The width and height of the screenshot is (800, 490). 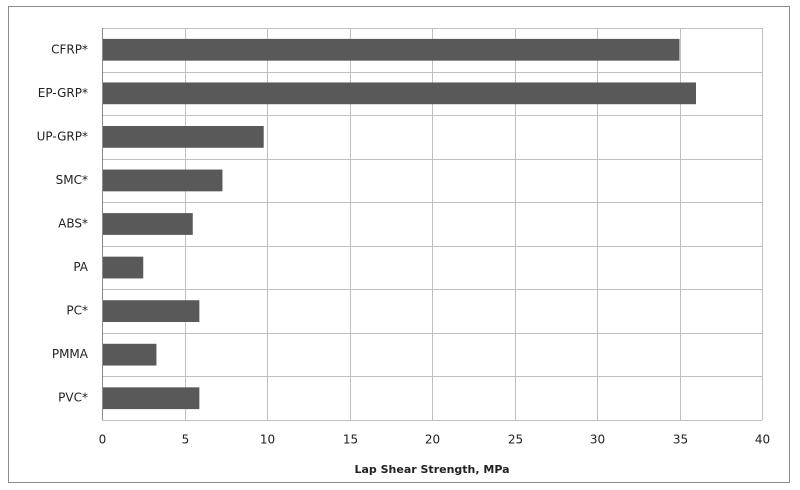 I want to click on y-tick-label: ABS*, so click(x=73, y=224).